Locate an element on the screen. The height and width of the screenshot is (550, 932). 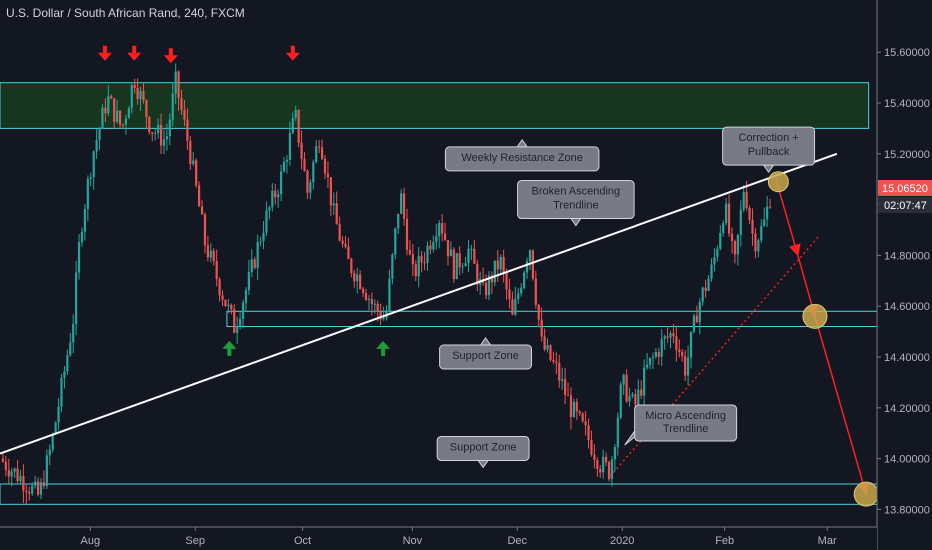
time-tick-label: Feb is located at coordinates (724, 541).